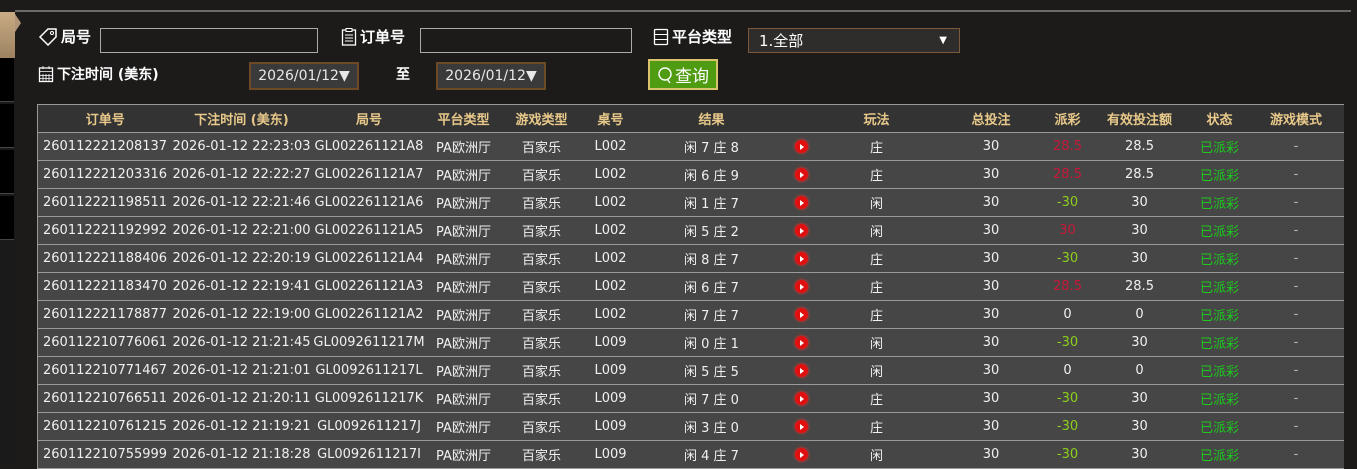 The height and width of the screenshot is (469, 1357). Describe the element at coordinates (369, 454) in the screenshot. I see `cell-round-no: GL0092611217I` at that location.